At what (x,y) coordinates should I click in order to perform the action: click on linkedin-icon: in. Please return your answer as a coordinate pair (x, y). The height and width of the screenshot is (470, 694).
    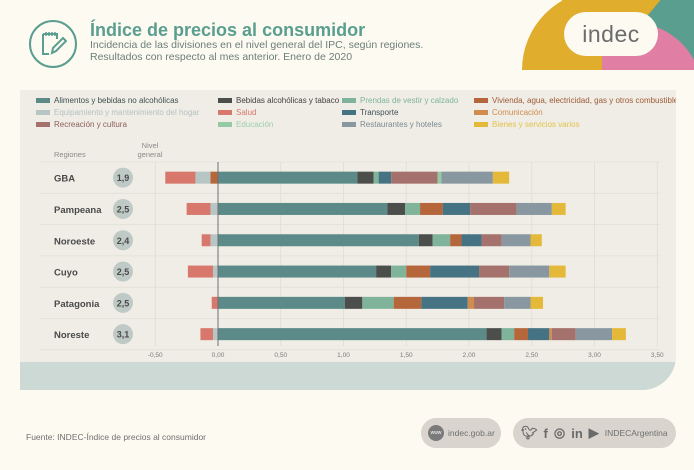
    Looking at the image, I should click on (577, 433).